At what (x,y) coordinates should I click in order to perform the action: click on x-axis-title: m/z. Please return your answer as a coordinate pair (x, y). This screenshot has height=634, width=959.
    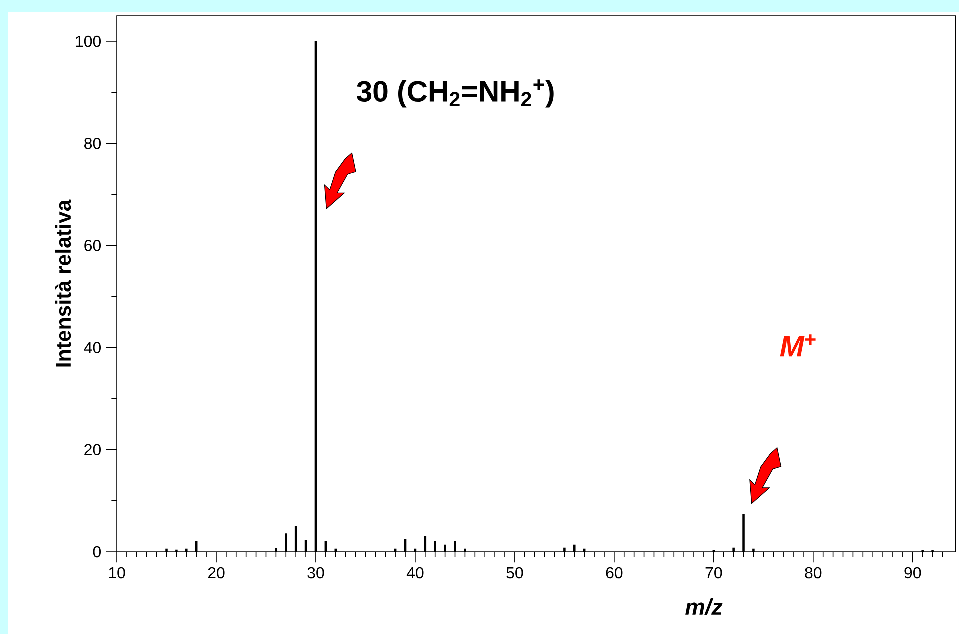
    Looking at the image, I should click on (704, 607).